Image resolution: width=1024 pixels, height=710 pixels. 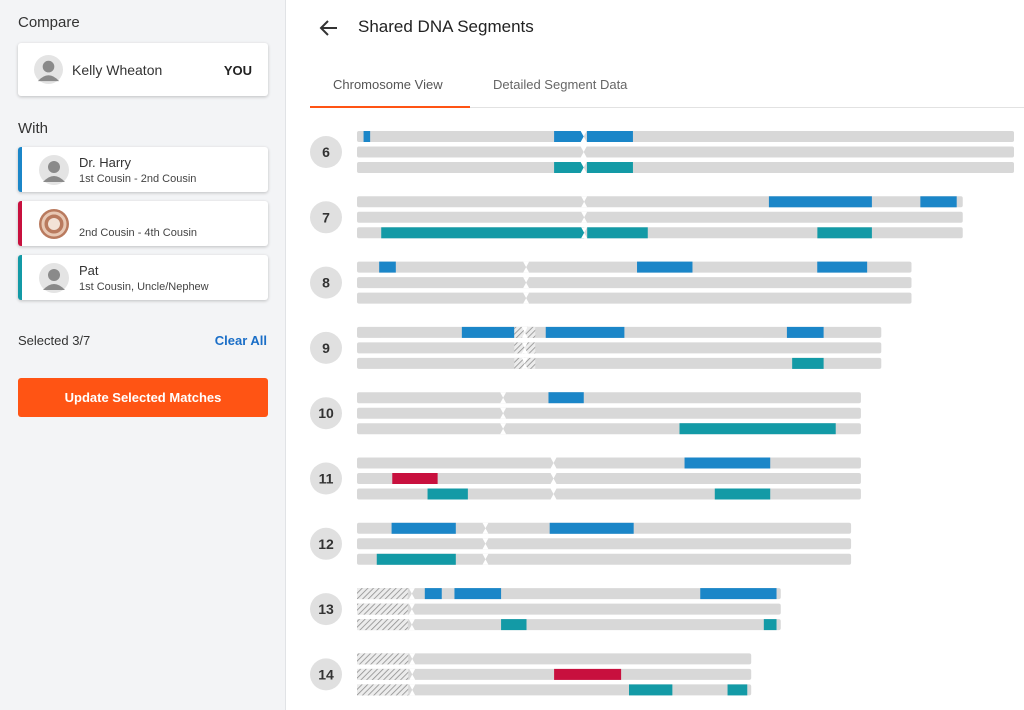 What do you see at coordinates (326, 152) in the screenshot?
I see `chromosome-number: 6` at bounding box center [326, 152].